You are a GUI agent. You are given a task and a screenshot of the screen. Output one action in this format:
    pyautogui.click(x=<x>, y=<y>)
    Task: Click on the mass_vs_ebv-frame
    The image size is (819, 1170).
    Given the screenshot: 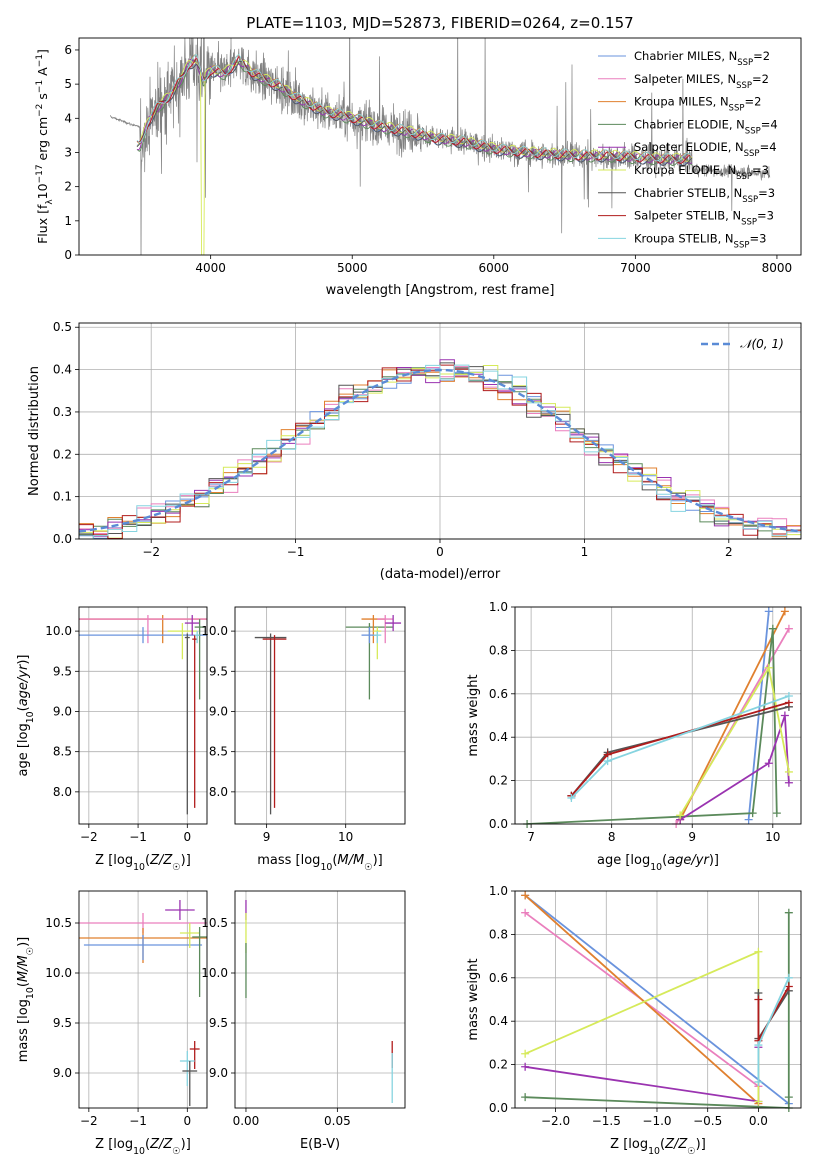 What is the action you would take?
    pyautogui.click(x=320, y=999)
    